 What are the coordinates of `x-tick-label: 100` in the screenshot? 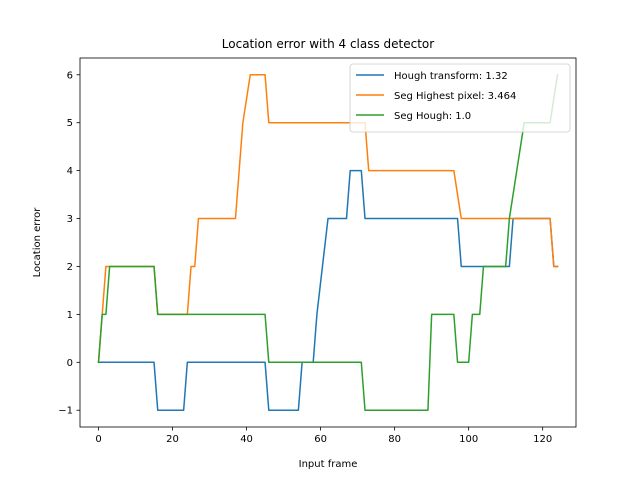 It's located at (468, 439).